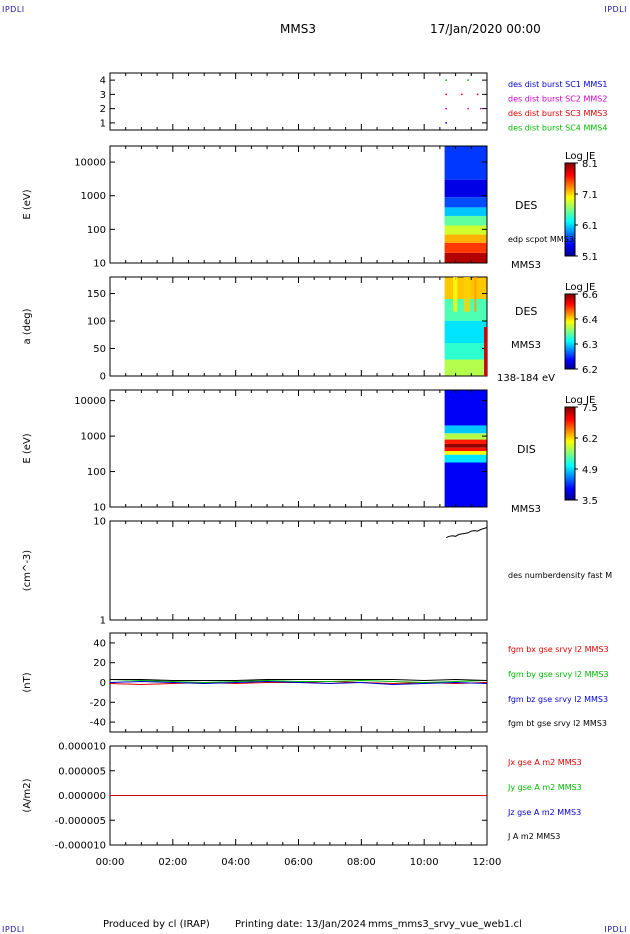 The width and height of the screenshot is (630, 934). Describe the element at coordinates (590, 408) in the screenshot. I see `colorbar-tick-label: 7.5` at that location.